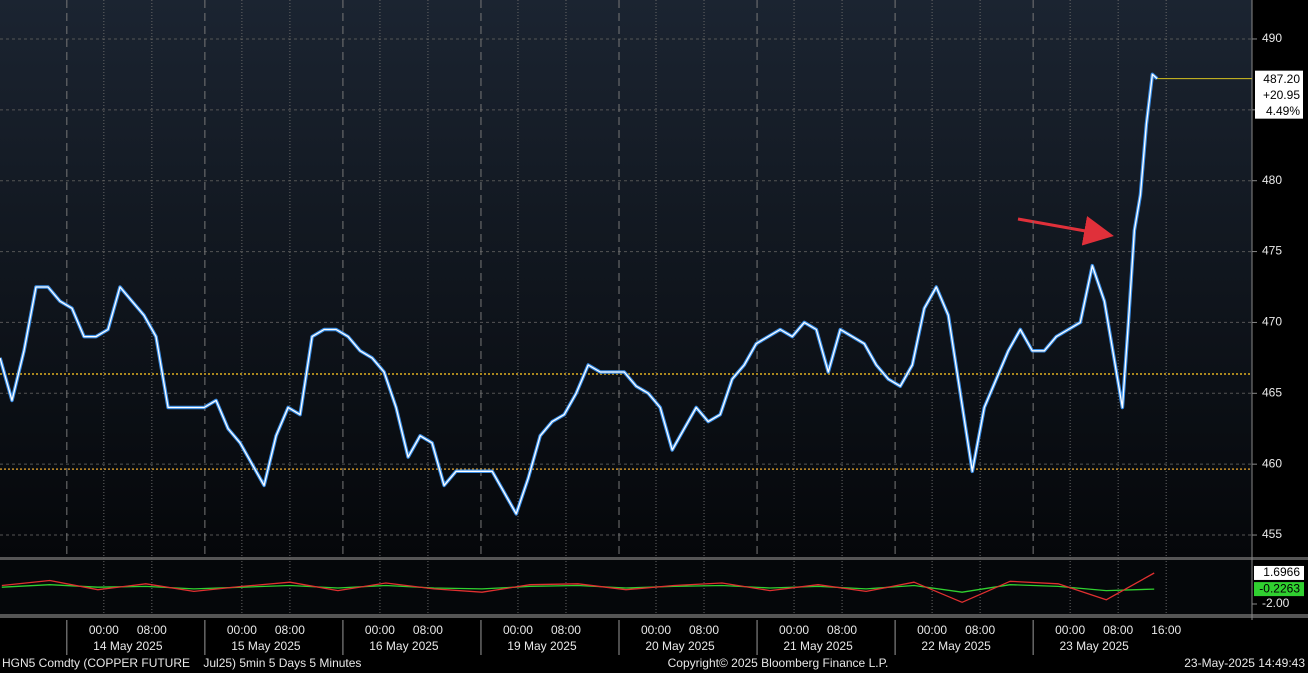  What do you see at coordinates (404, 646) in the screenshot?
I see `day-label: 16 May 2025` at bounding box center [404, 646].